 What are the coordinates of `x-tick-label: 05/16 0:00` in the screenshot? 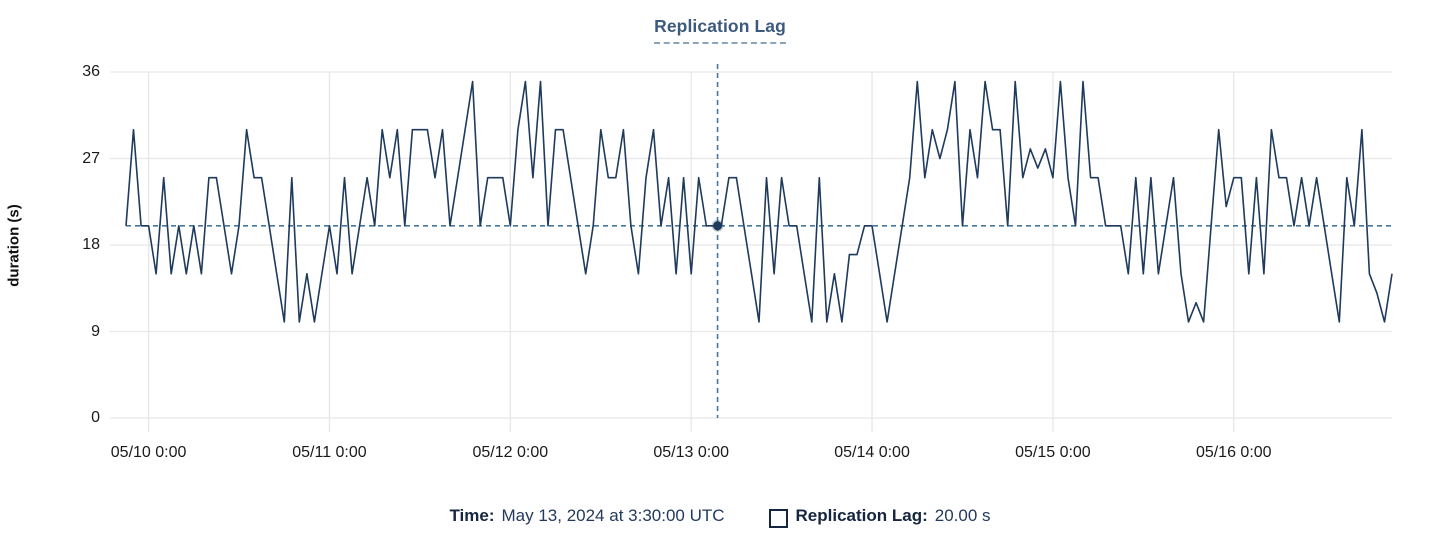 It's located at (1233, 452).